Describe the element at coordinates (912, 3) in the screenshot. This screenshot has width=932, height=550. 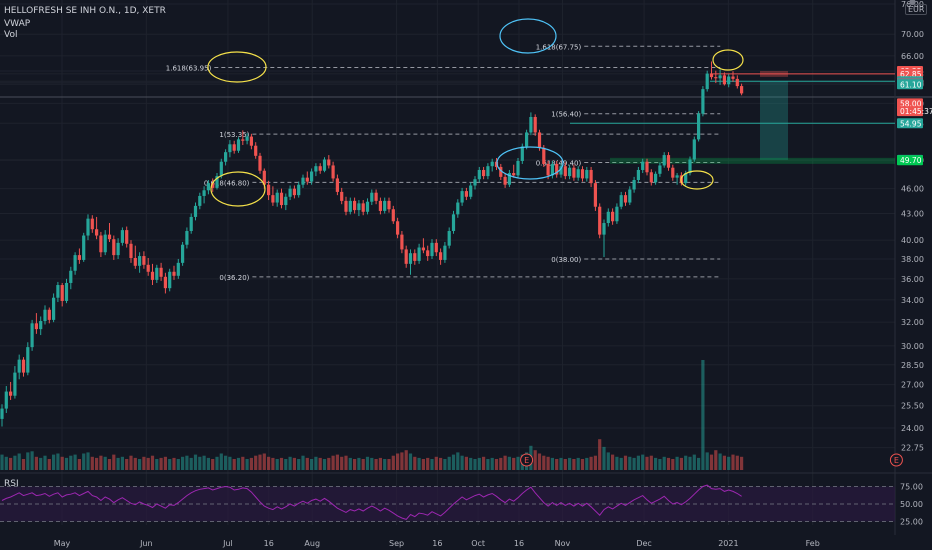
I see `eye-icon: ●` at that location.